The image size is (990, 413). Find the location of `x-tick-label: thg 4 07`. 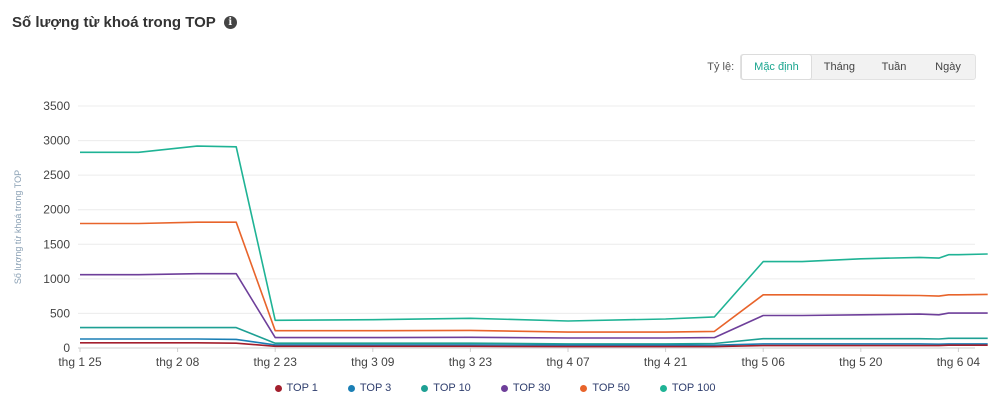

x-tick-label: thg 4 07 is located at coordinates (568, 362).